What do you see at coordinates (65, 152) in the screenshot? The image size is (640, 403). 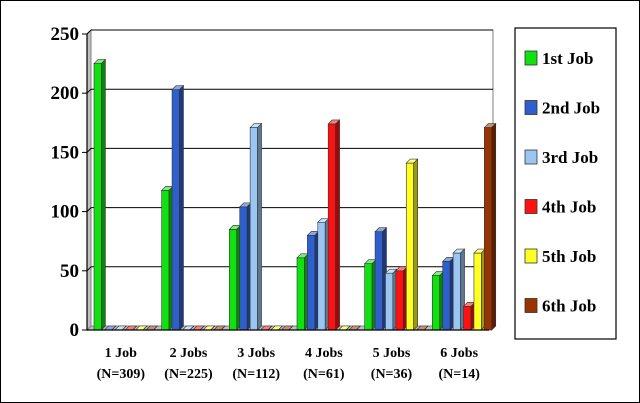 I see `y-tick-label: 150` at bounding box center [65, 152].